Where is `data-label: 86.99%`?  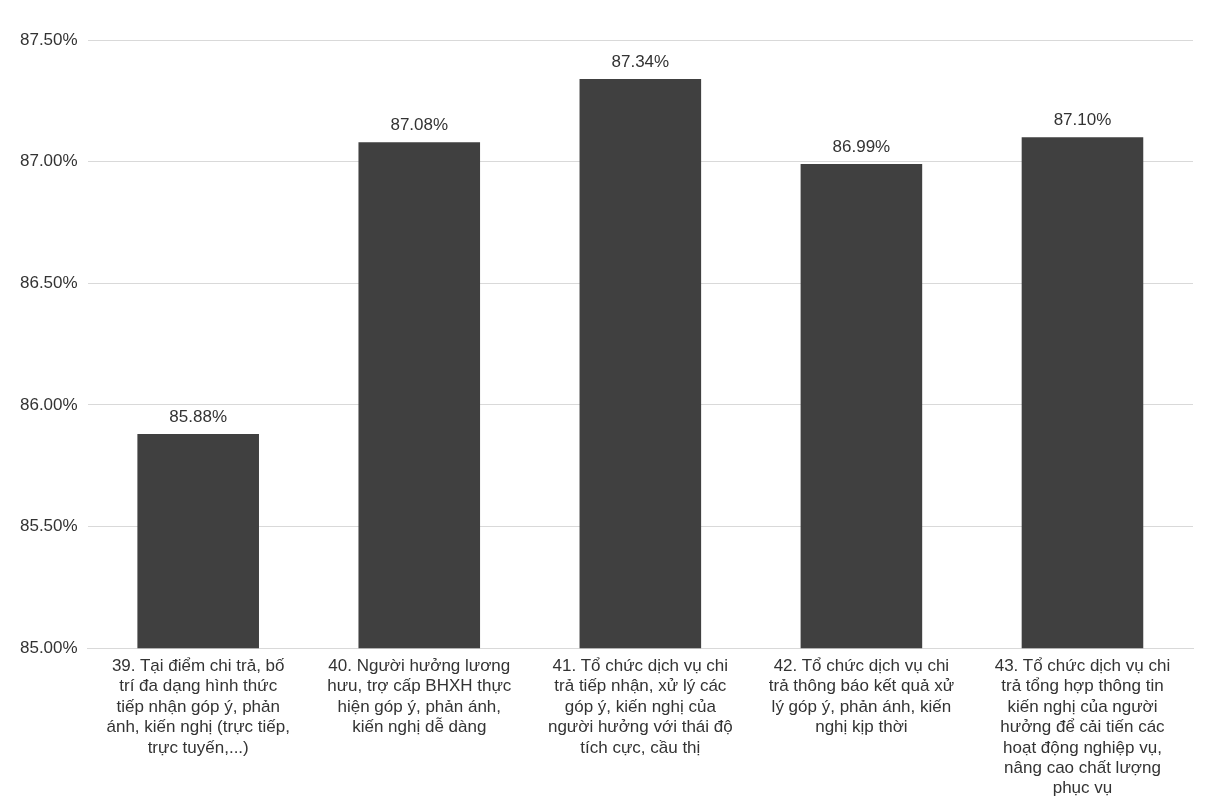
data-label: 86.99% is located at coordinates (861, 147).